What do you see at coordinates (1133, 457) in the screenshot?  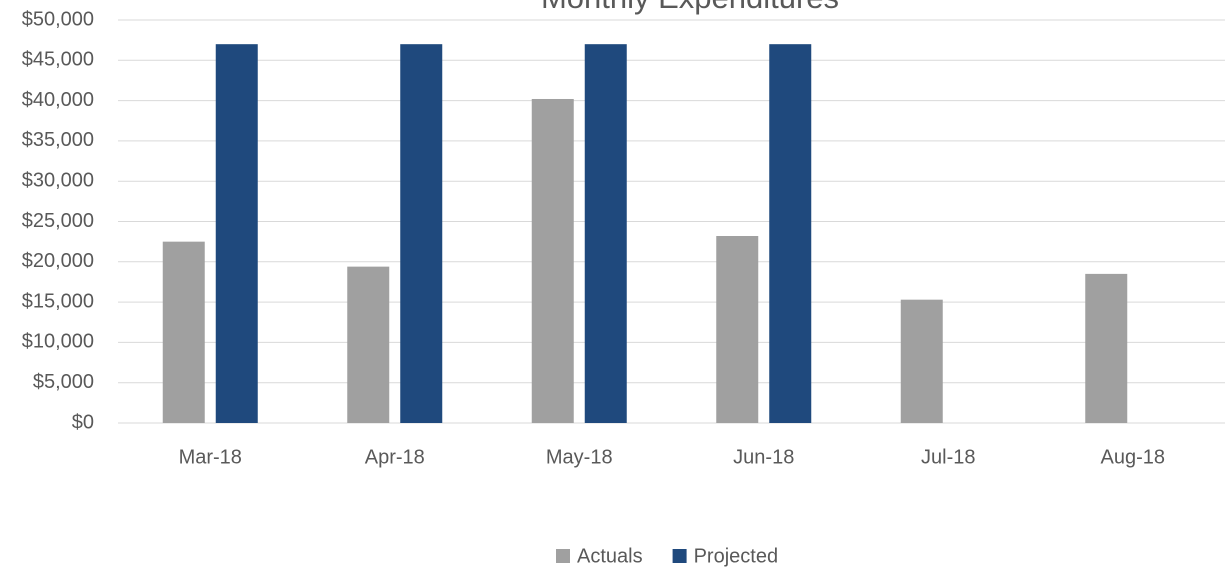 I see `x-tick-label: Aug-18` at bounding box center [1133, 457].